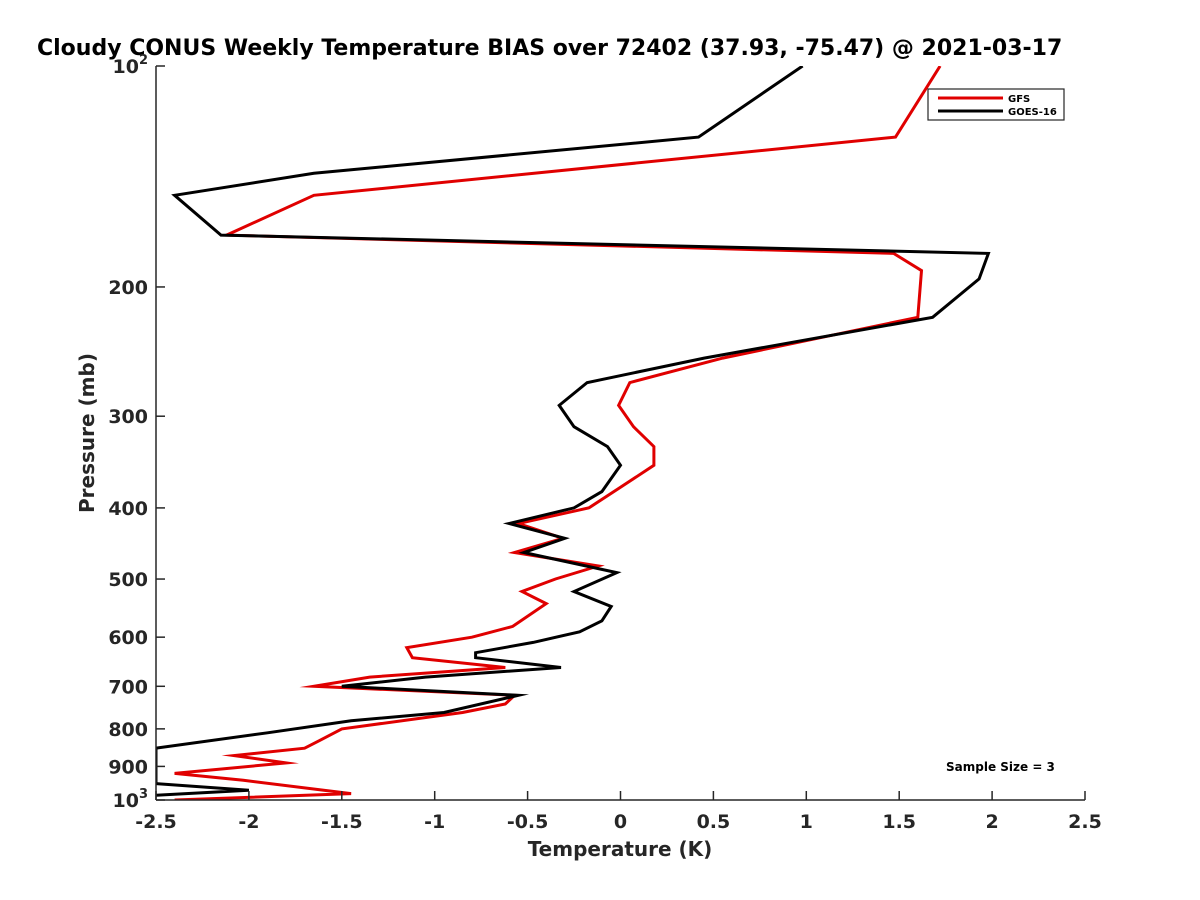 Image resolution: width=1200 pixels, height=900 pixels. Describe the element at coordinates (620, 849) in the screenshot. I see `x-axis-label: Temperature (K)` at that location.